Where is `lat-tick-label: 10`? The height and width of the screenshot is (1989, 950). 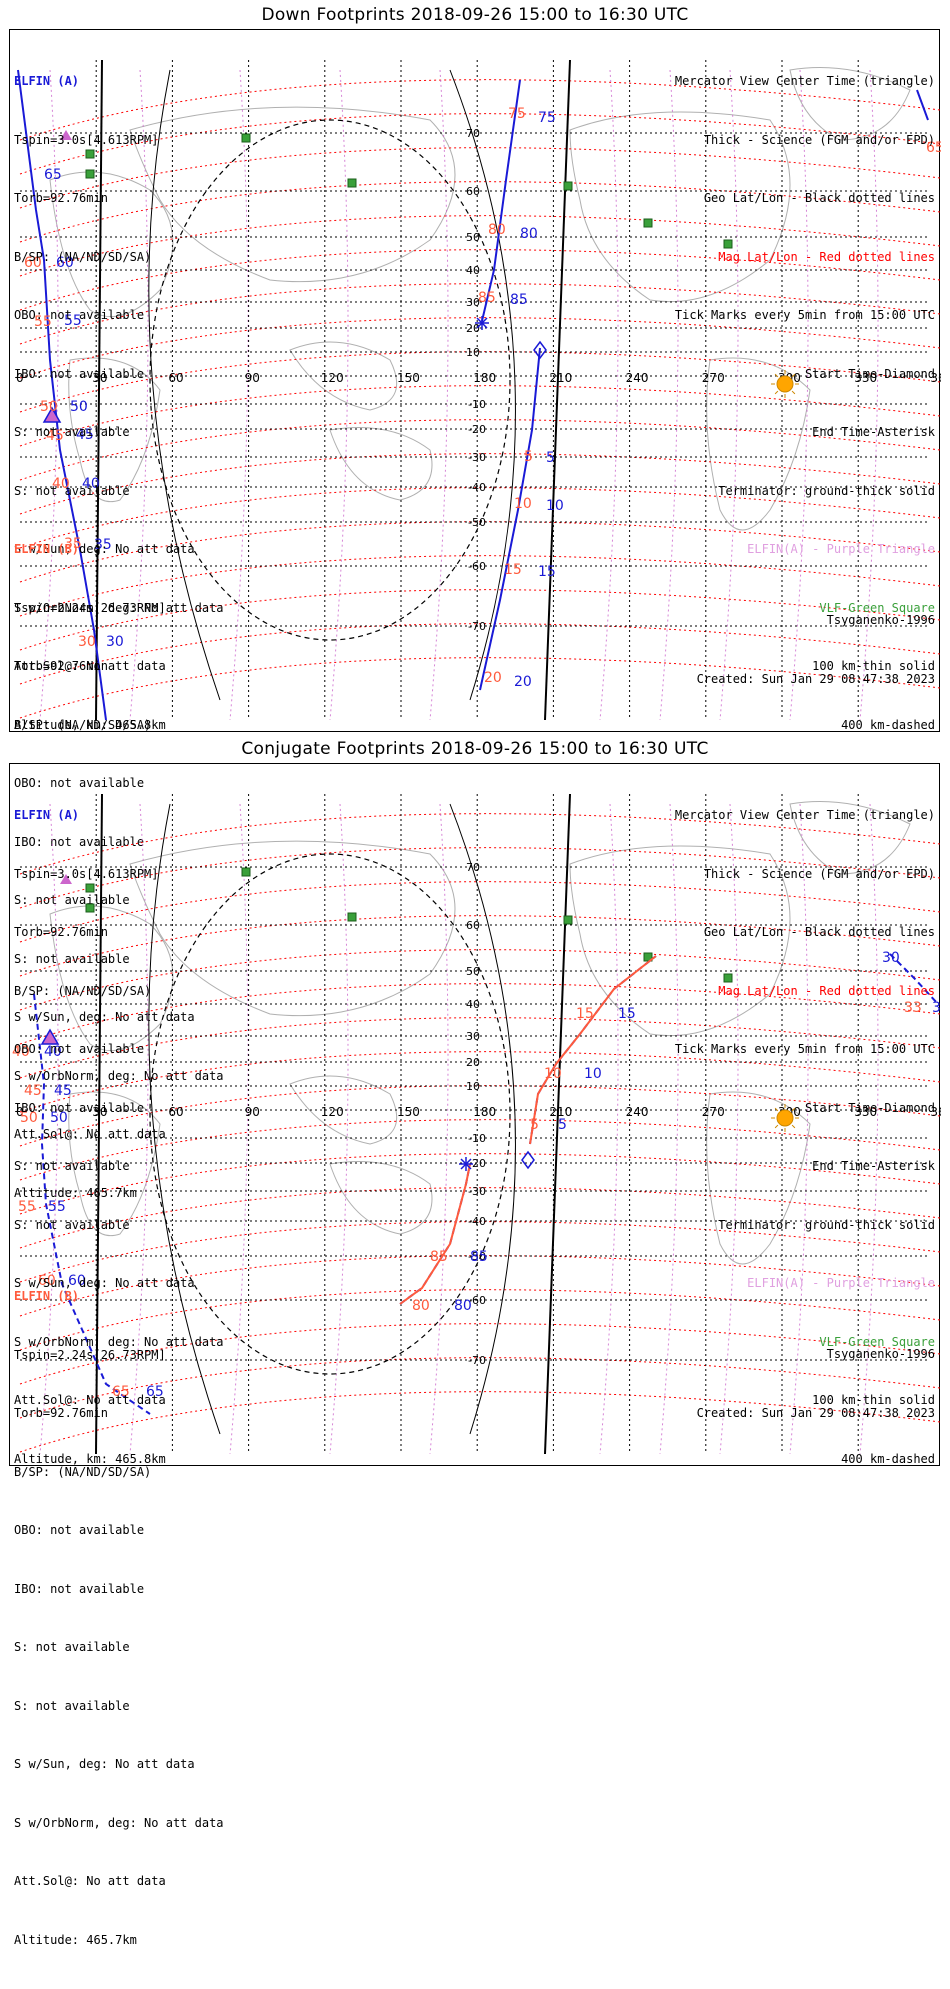 lat-tick-label: 10 is located at coordinates (473, 352).